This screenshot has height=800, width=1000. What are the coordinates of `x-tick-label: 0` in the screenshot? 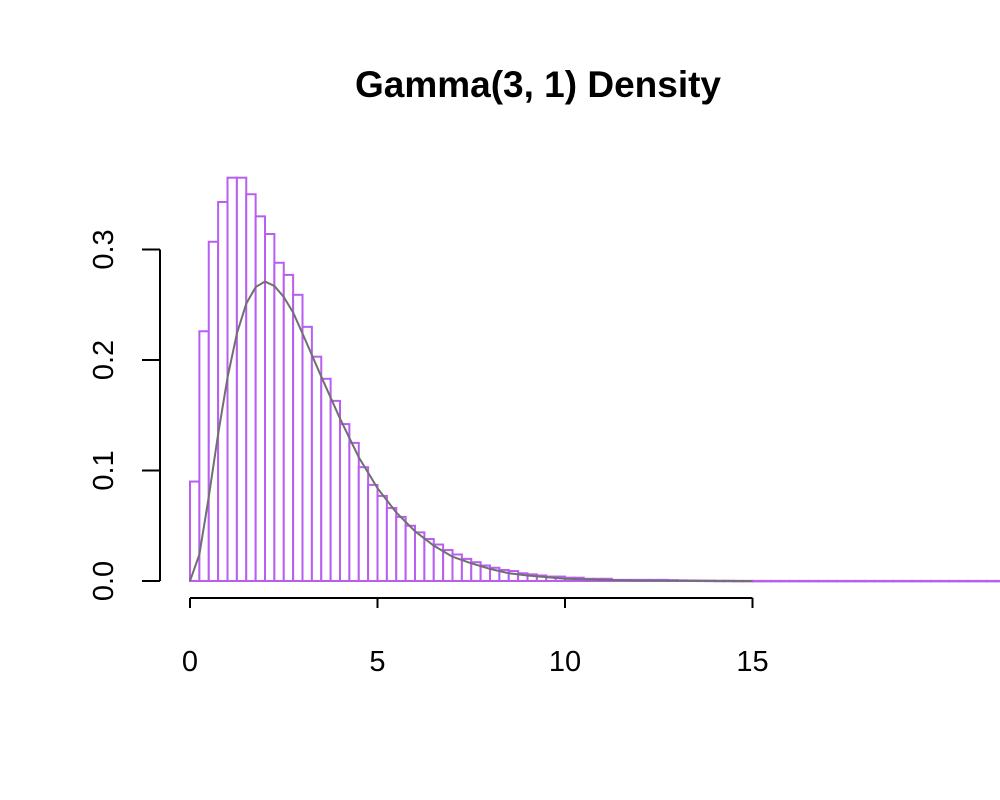 It's located at (190, 662).